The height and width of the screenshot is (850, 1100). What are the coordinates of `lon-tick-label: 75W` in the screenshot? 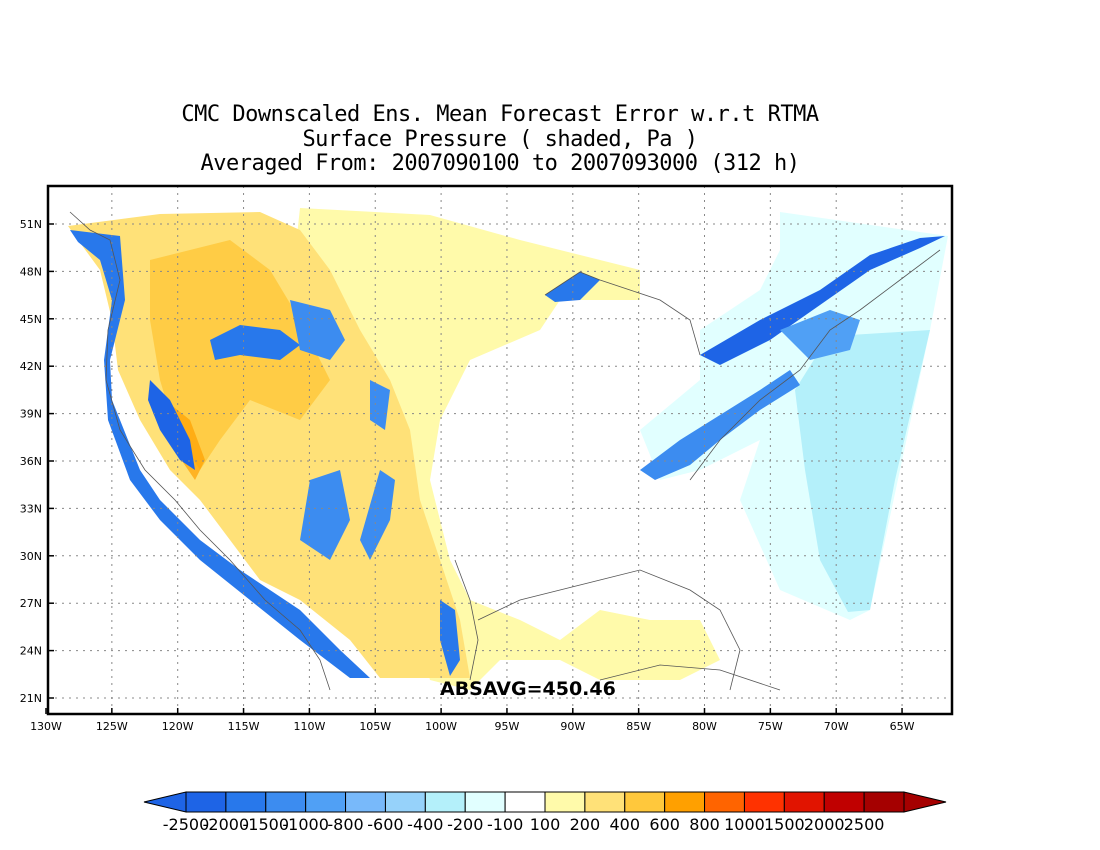 It's located at (770, 726).